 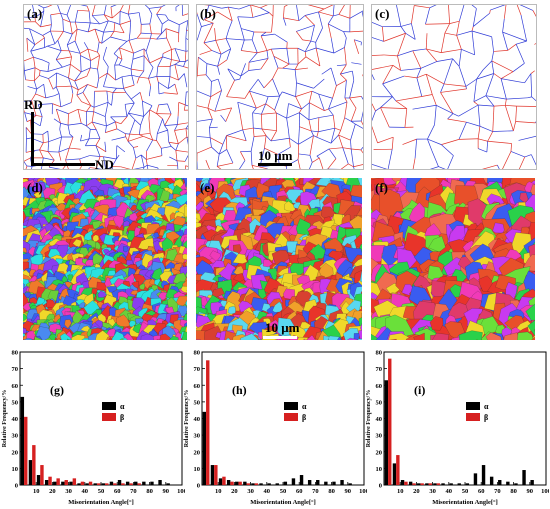 I want to click on y-tick-label: 70, so click(x=197, y=369).